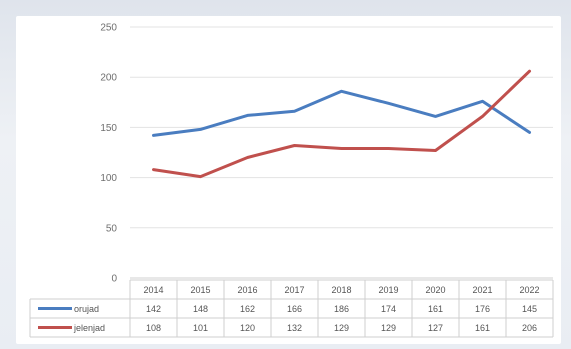  Describe the element at coordinates (89, 328) in the screenshot. I see `legend-label-jelenjad: jelenjad` at that location.